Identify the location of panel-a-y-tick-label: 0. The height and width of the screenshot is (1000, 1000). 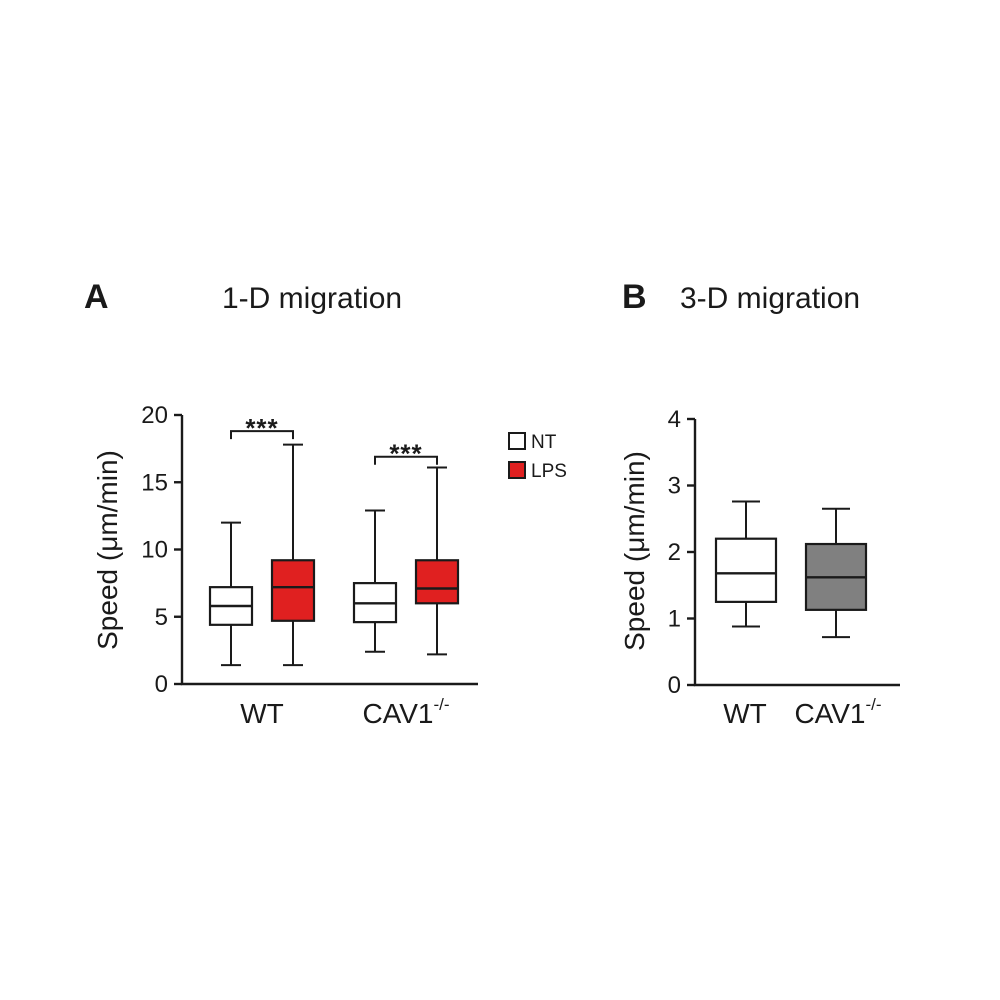
(161, 684).